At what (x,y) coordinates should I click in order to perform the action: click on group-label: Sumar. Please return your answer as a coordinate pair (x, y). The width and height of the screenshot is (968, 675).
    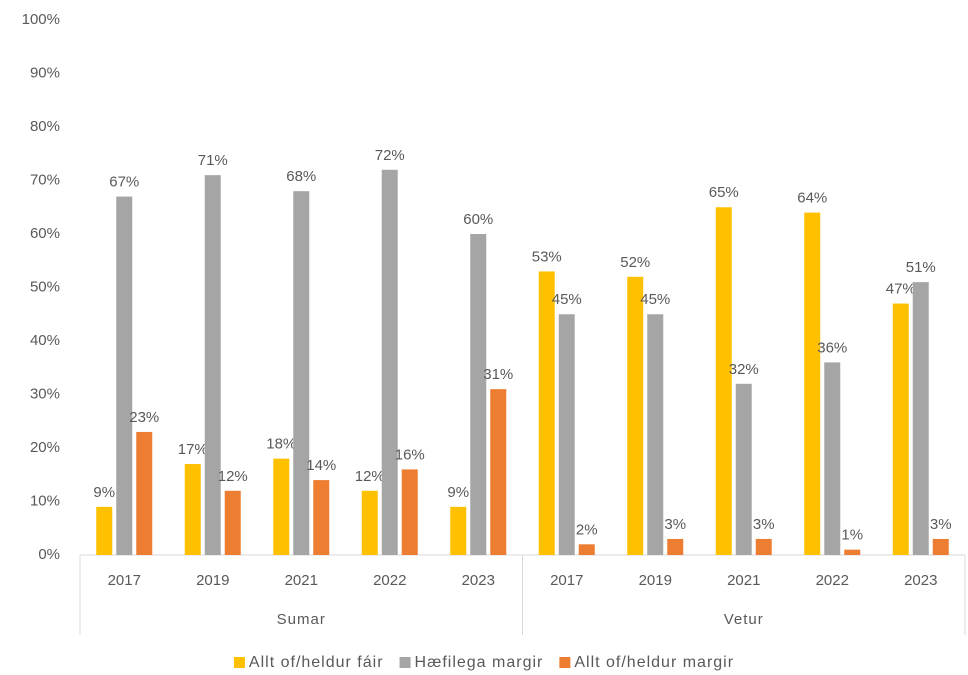
    Looking at the image, I should click on (301, 619).